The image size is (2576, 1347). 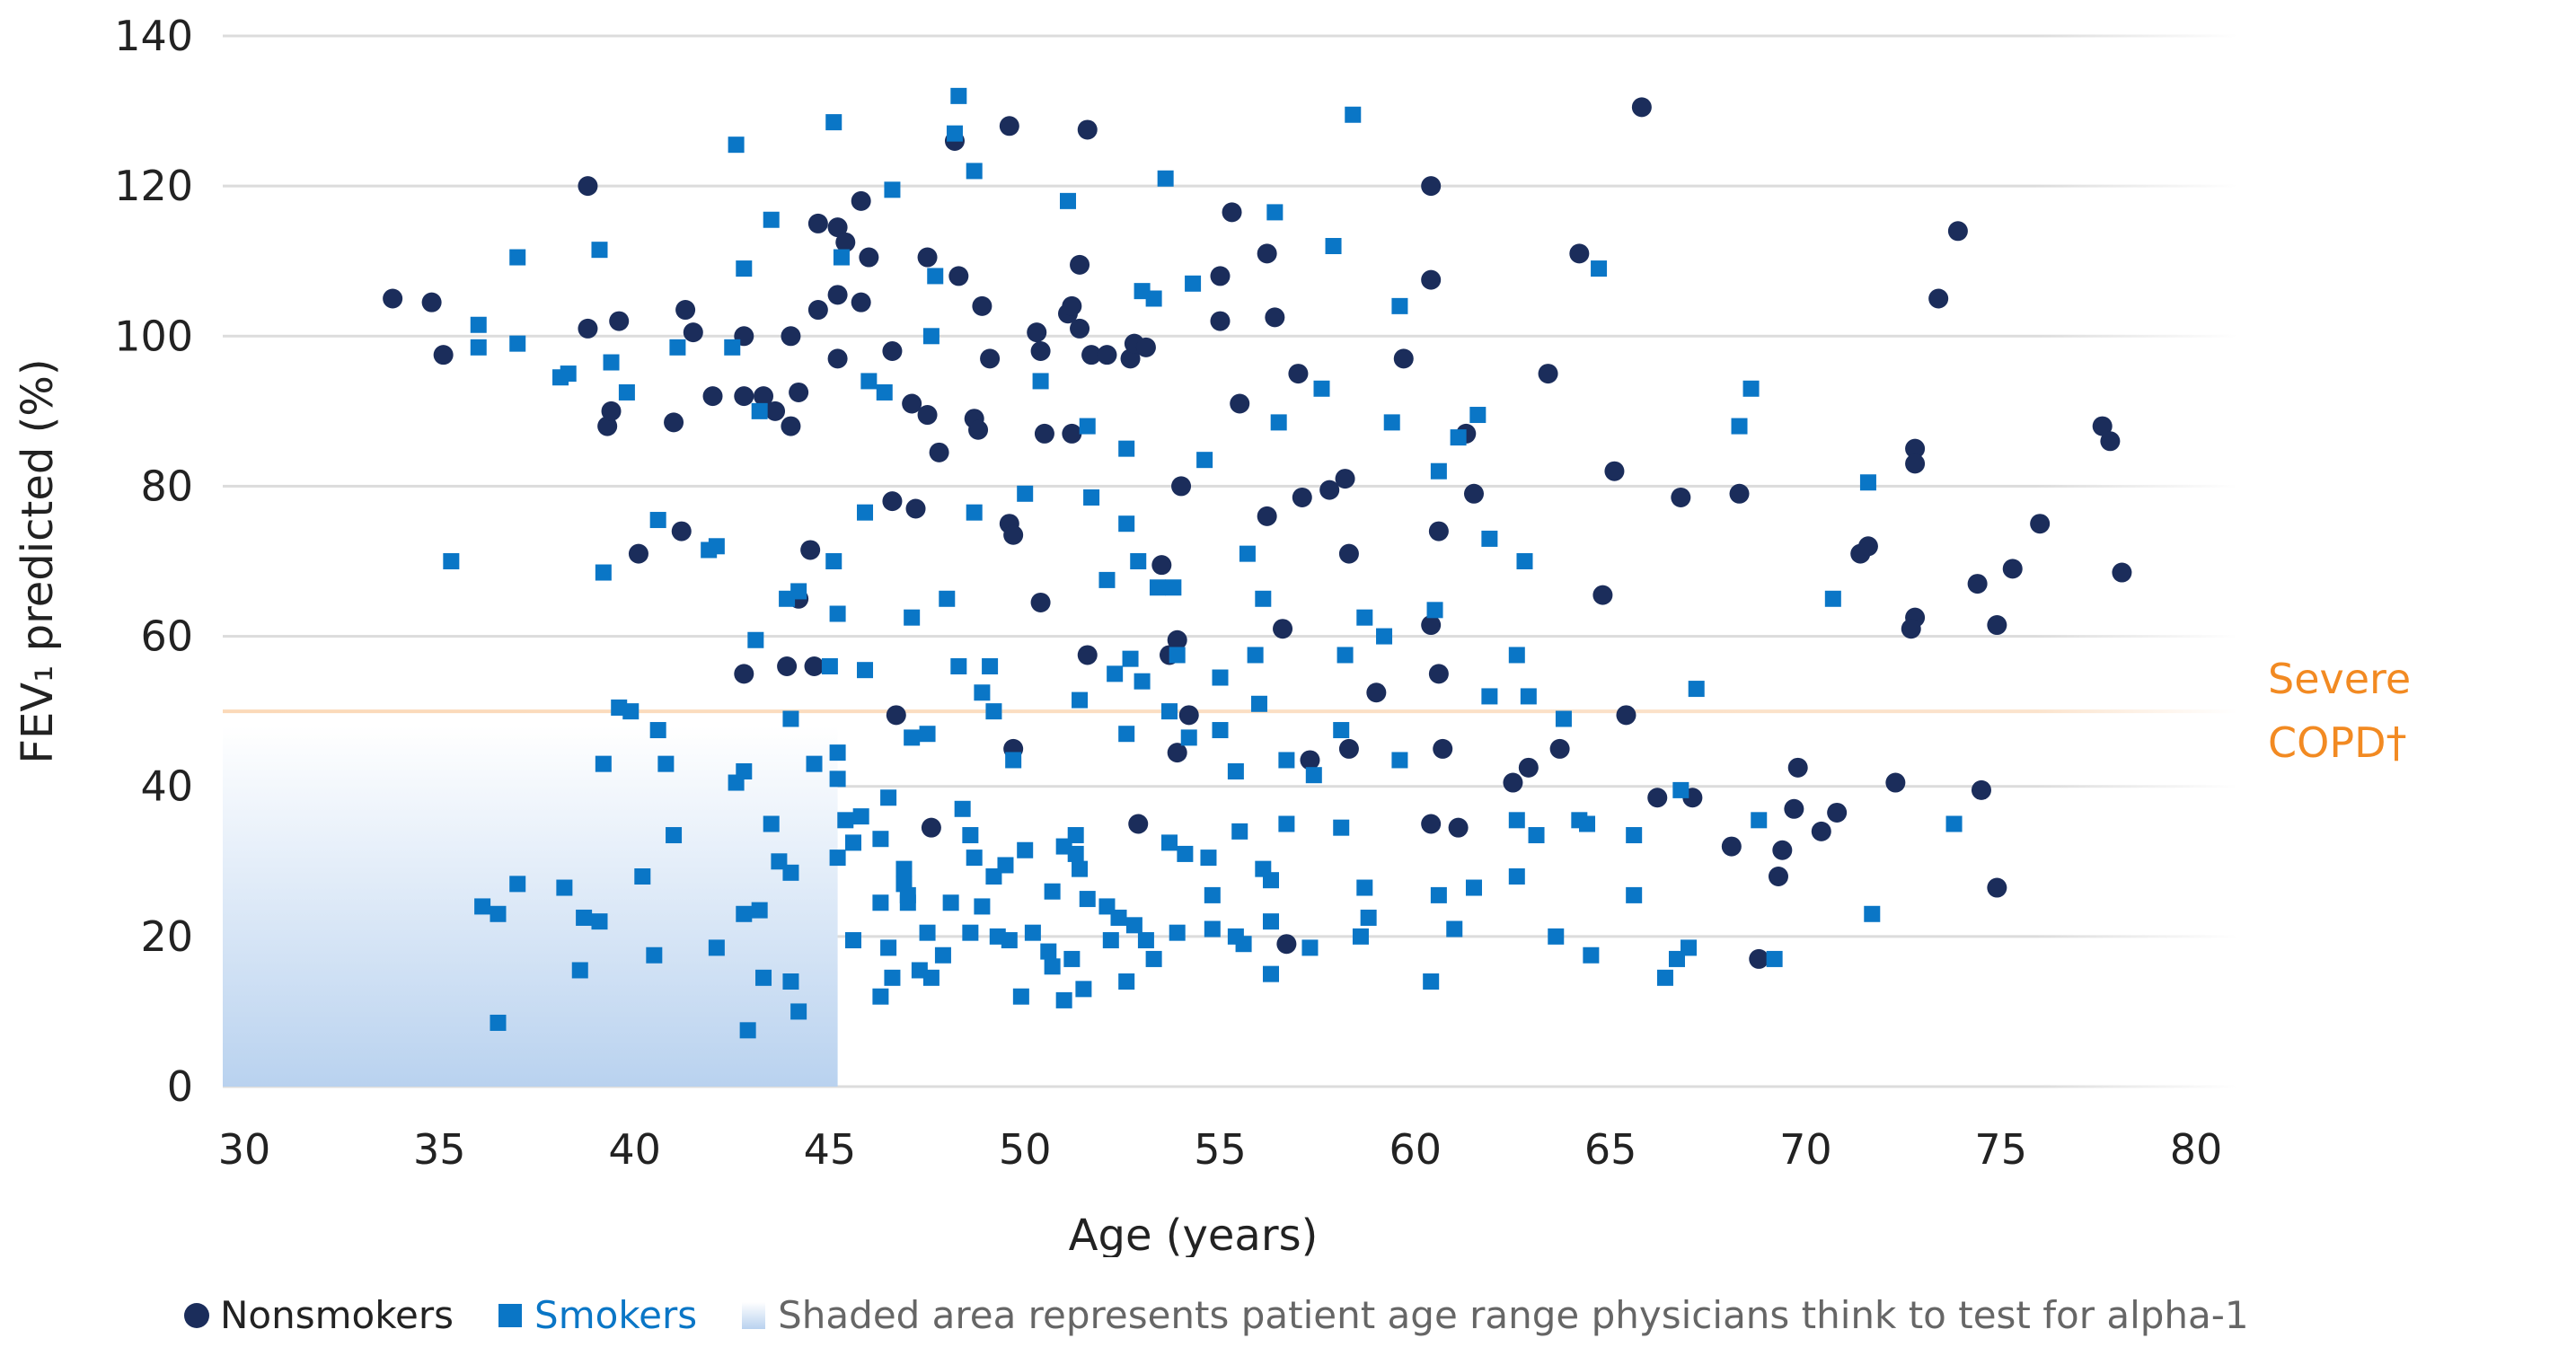 I want to click on y-tick-label: 20, so click(x=166, y=936).